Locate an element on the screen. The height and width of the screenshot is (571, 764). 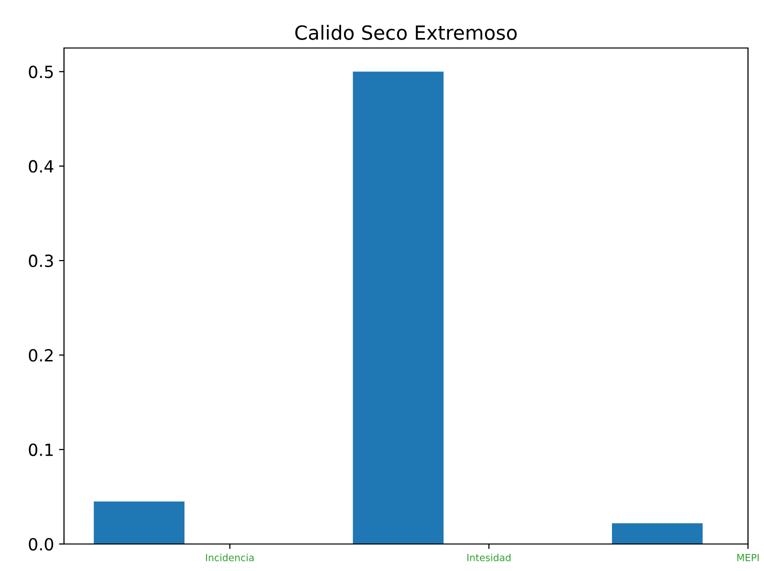
x-tick-label: Incidencia is located at coordinates (230, 558).